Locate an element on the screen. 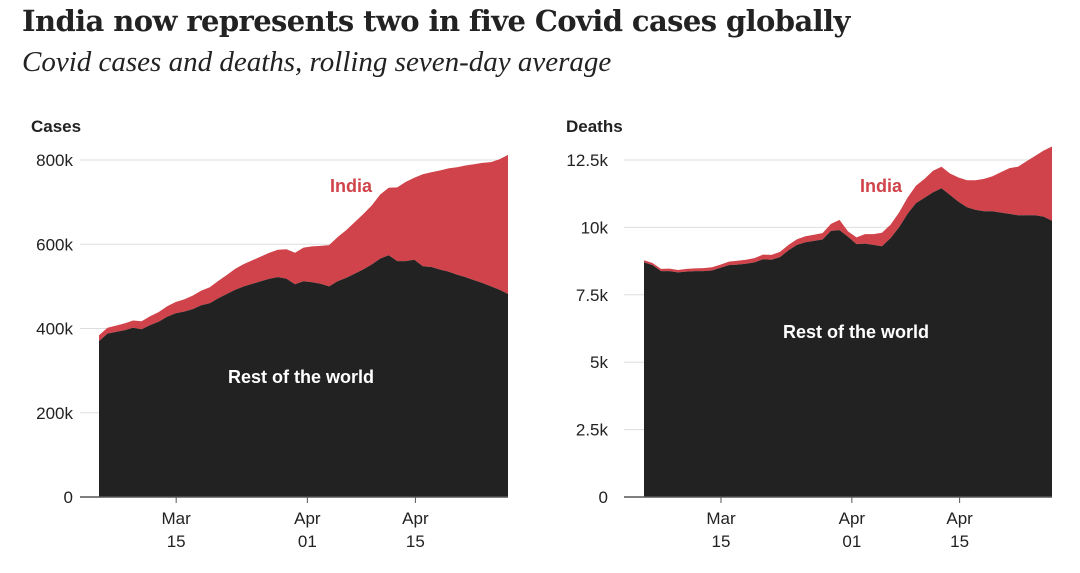 The height and width of the screenshot is (573, 1080). deaths-y-tick-label: 10k is located at coordinates (595, 227).